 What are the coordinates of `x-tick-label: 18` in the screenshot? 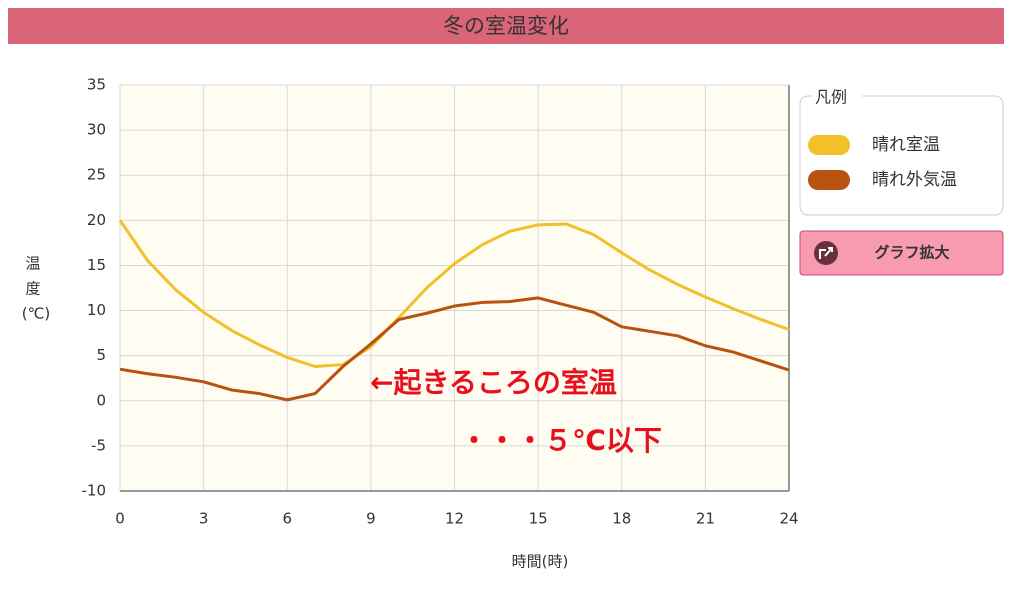 It's located at (621, 519).